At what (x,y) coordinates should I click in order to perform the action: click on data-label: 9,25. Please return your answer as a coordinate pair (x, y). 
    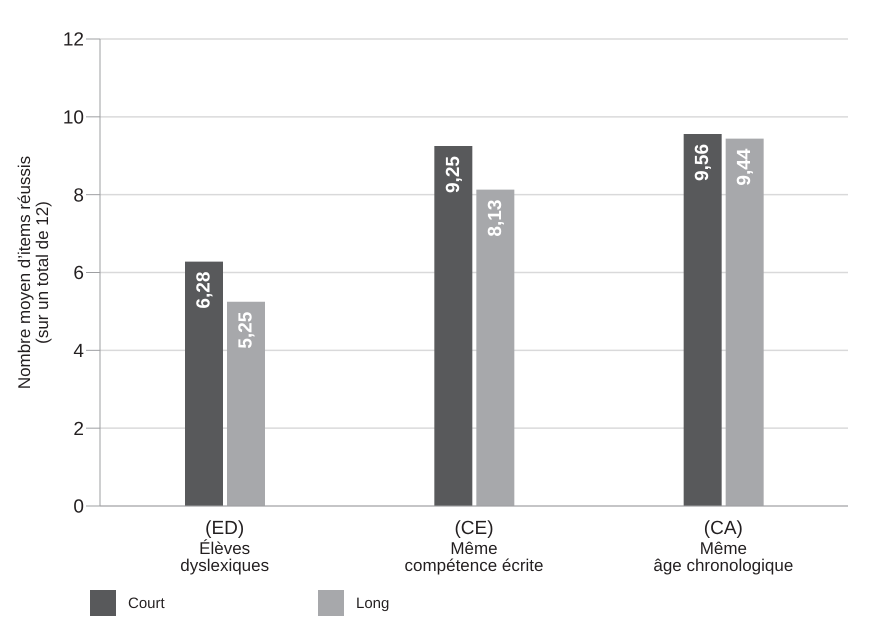
    Looking at the image, I should click on (453, 175).